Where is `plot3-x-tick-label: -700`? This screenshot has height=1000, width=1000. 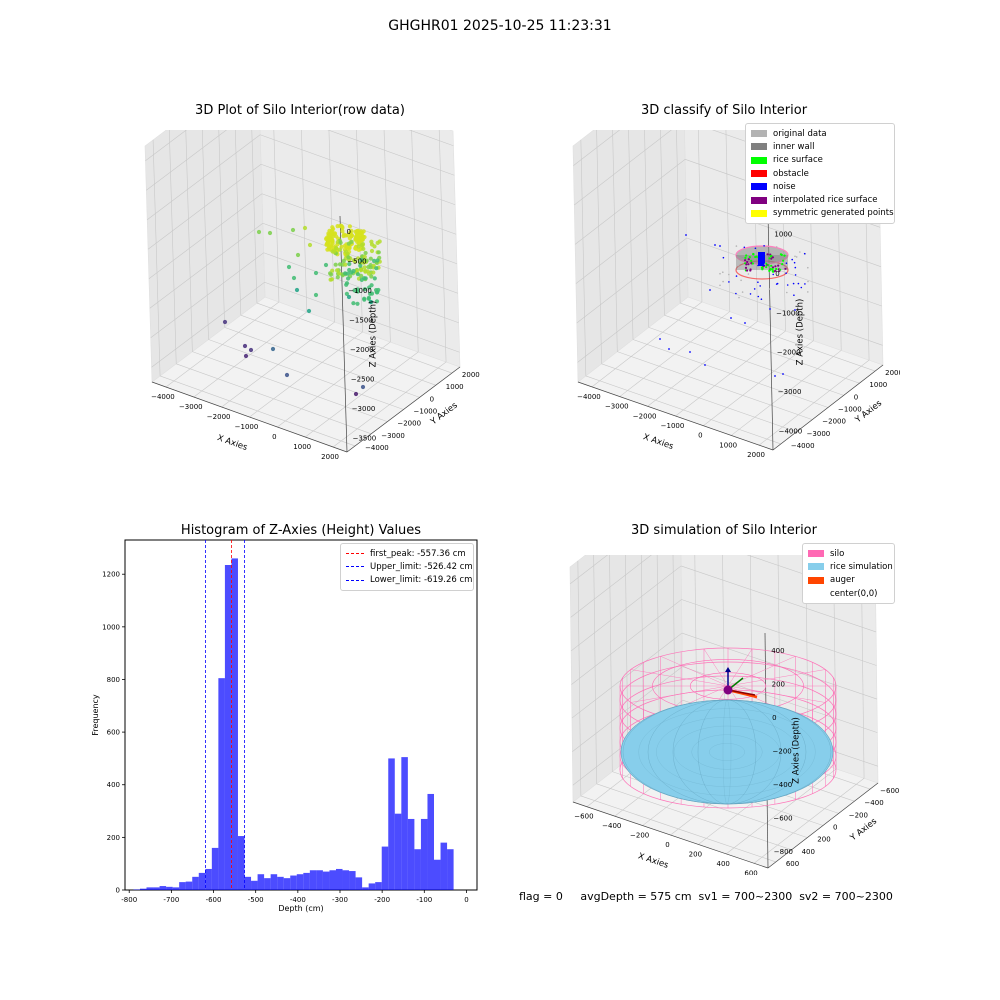 plot3-x-tick-label: -700 is located at coordinates (171, 900).